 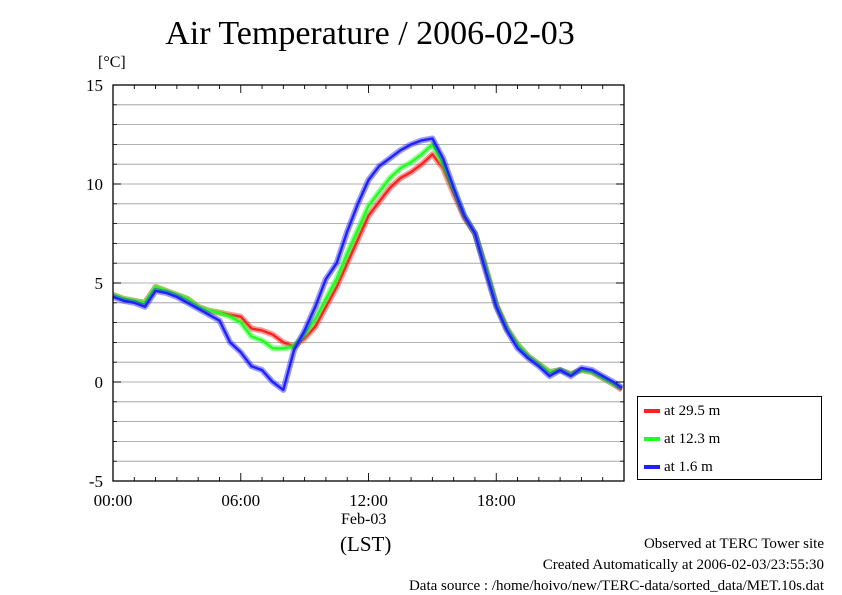 I want to click on legend-label: at 12.3 m, so click(x=692, y=438).